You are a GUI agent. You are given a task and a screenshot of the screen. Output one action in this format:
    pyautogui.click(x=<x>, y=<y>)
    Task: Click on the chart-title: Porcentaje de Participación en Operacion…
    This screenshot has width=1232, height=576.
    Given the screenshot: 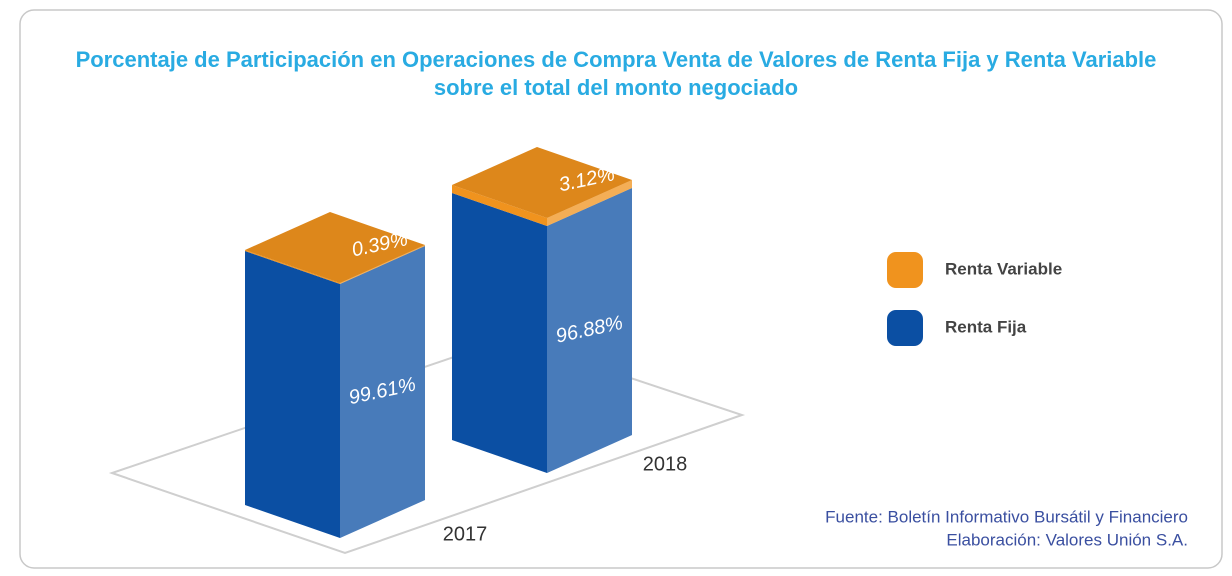 What is the action you would take?
    pyautogui.click(x=616, y=73)
    